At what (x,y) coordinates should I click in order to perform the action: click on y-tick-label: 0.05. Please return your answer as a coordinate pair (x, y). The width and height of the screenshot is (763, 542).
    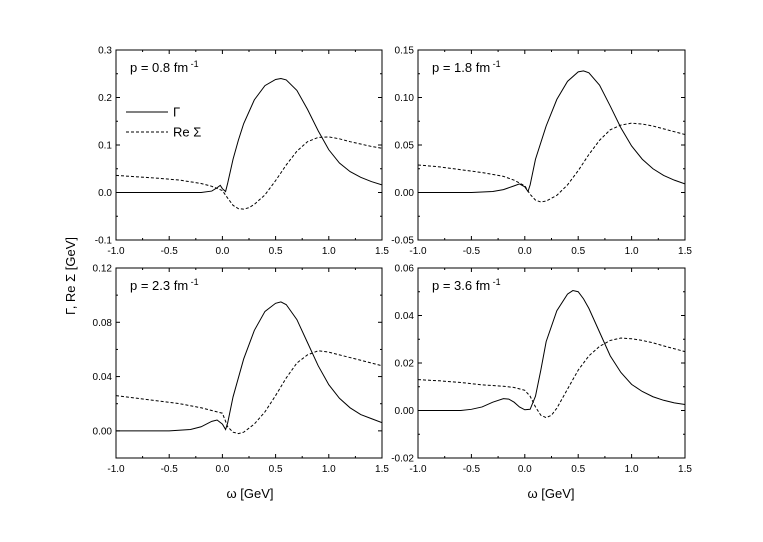
    Looking at the image, I should click on (405, 146).